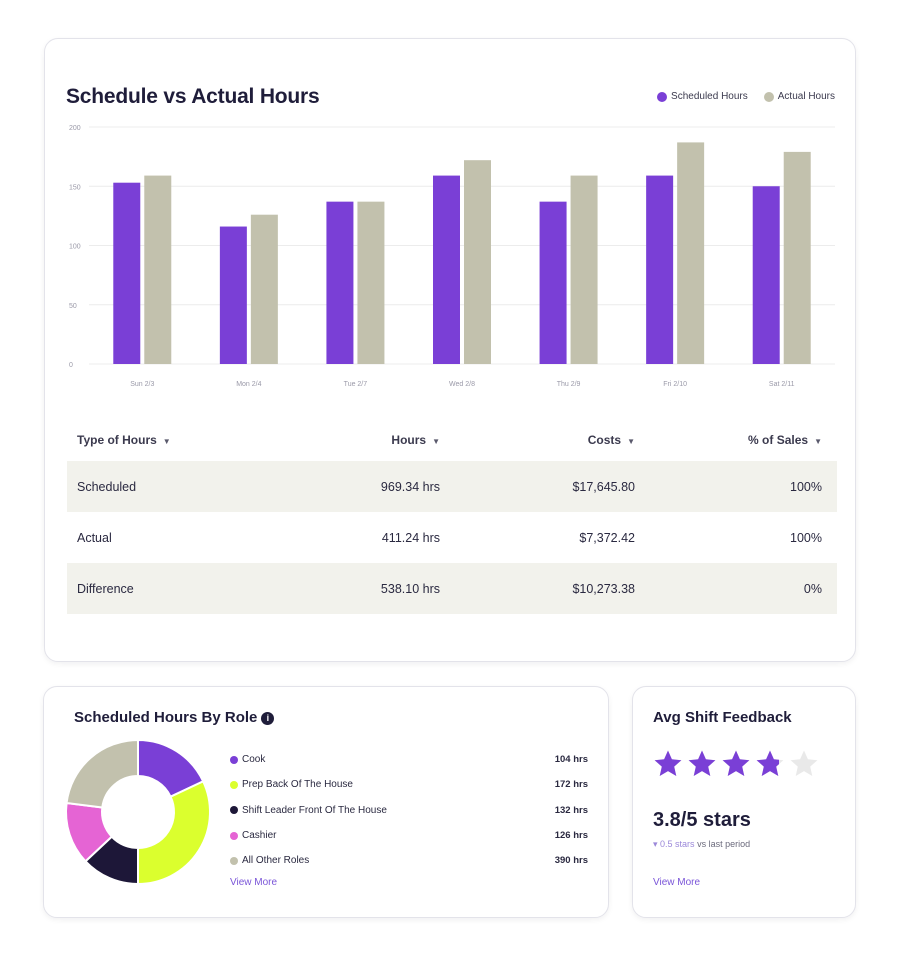 This screenshot has width=898, height=974. What do you see at coordinates (571, 760) in the screenshot?
I see `role-hours: 104 hrs` at bounding box center [571, 760].